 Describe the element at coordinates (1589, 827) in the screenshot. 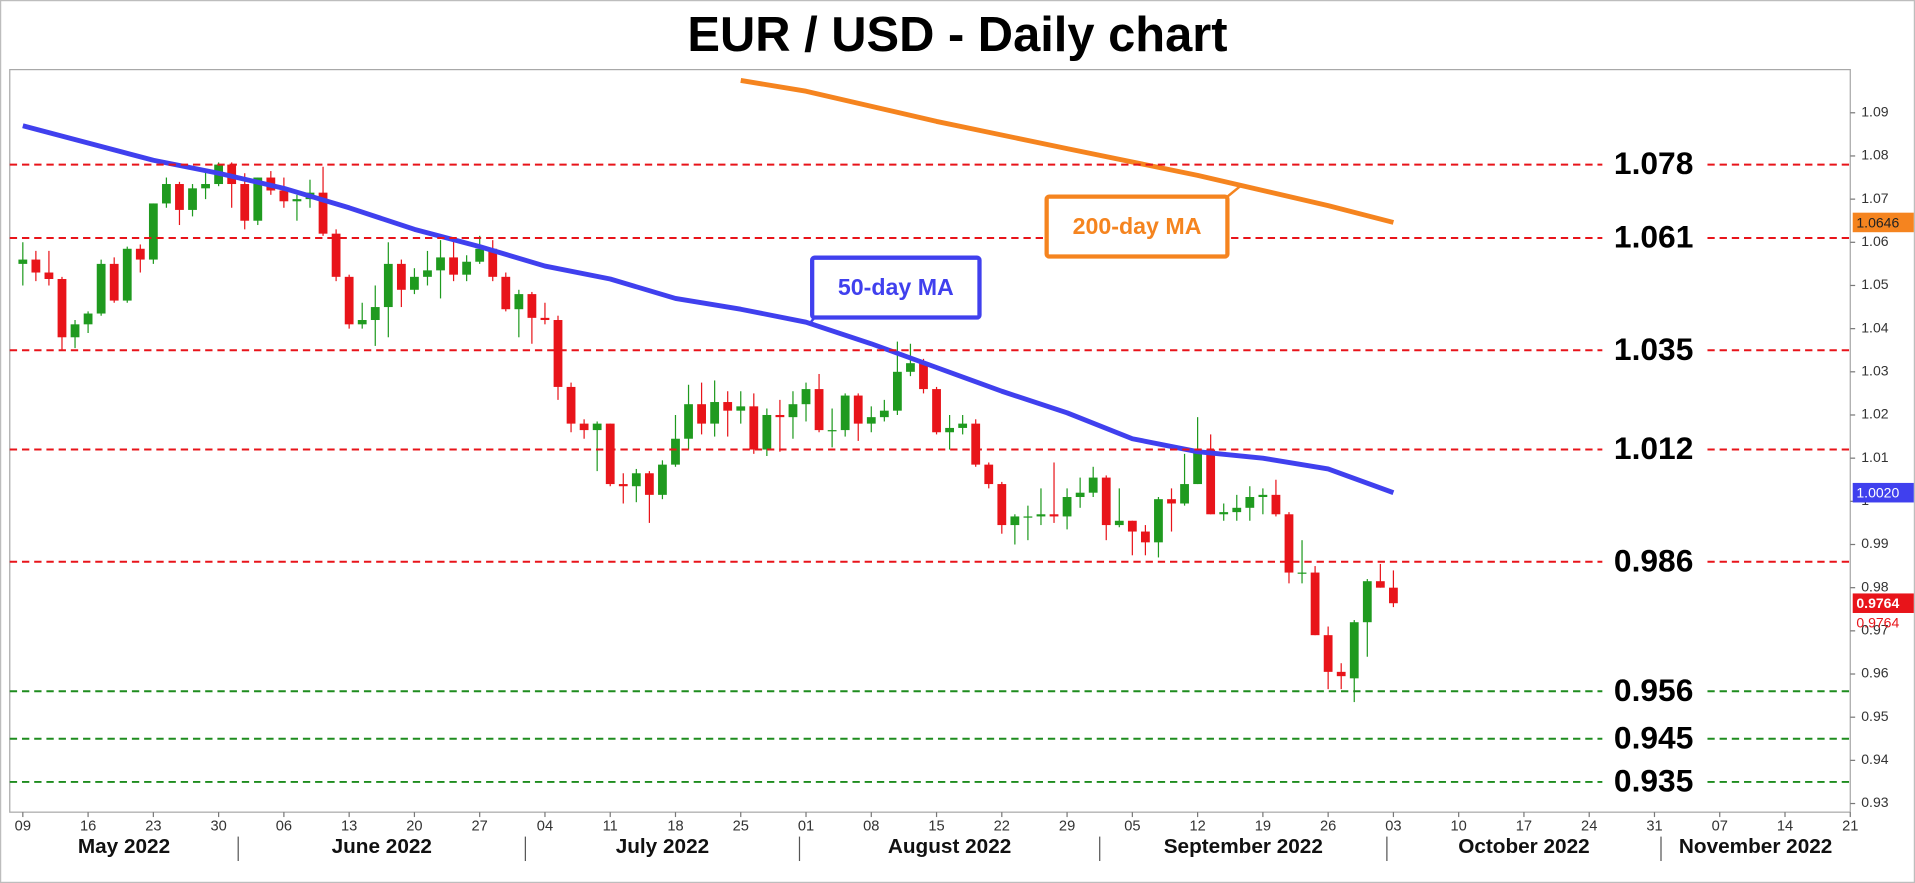

I see `x-tick-label: 24` at that location.